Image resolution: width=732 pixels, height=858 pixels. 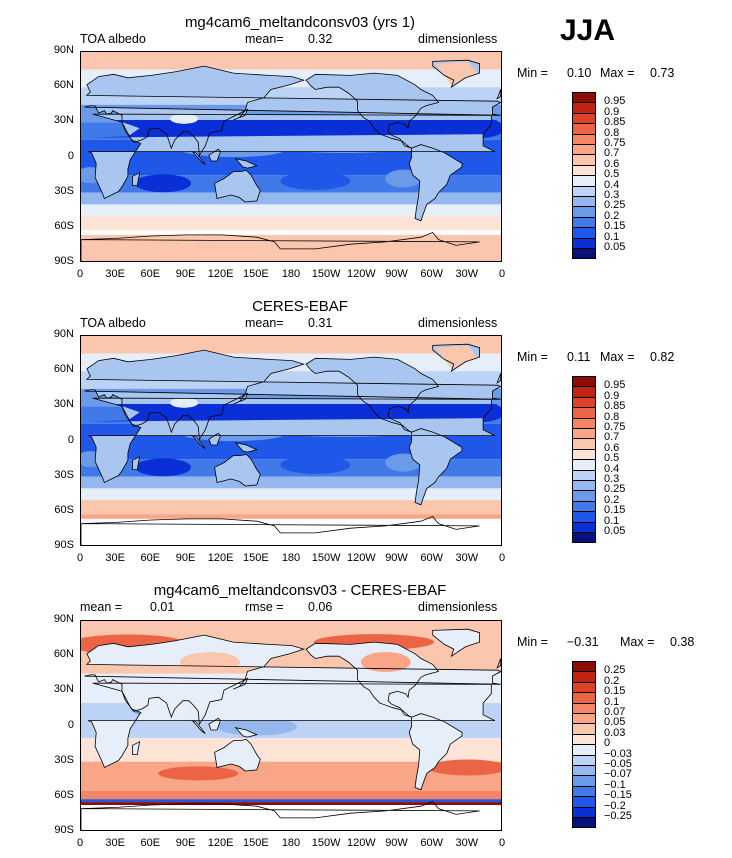 What do you see at coordinates (115, 843) in the screenshot?
I see `panel-3-lon-tick: 30E` at bounding box center [115, 843].